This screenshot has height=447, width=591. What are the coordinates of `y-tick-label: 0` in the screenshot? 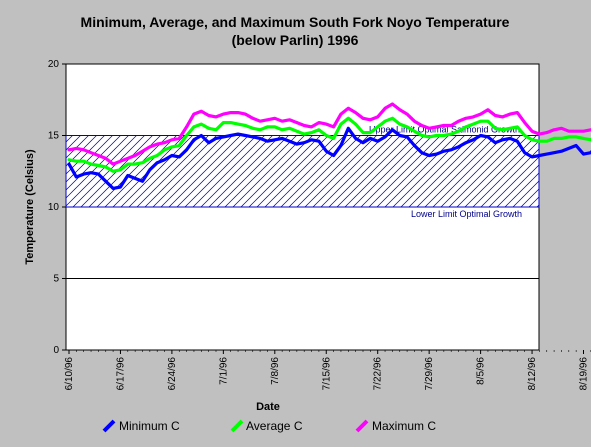 It's located at (56, 350).